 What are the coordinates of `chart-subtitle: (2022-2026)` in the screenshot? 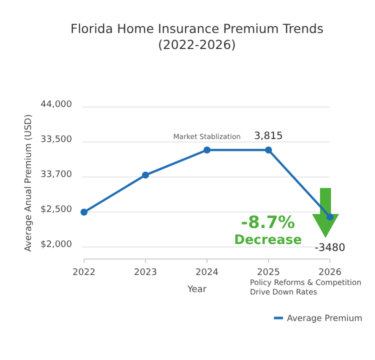 It's located at (197, 44).